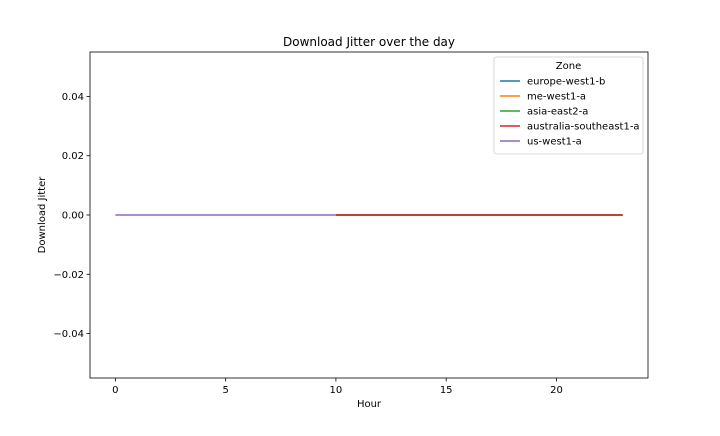 This screenshot has height=436, width=720. What do you see at coordinates (336, 390) in the screenshot?
I see `x-tick-label: 10` at bounding box center [336, 390].